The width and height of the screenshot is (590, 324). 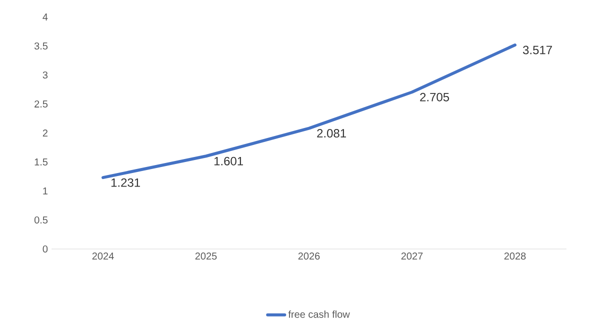 I want to click on x-tick-label: 2025, so click(x=206, y=256).